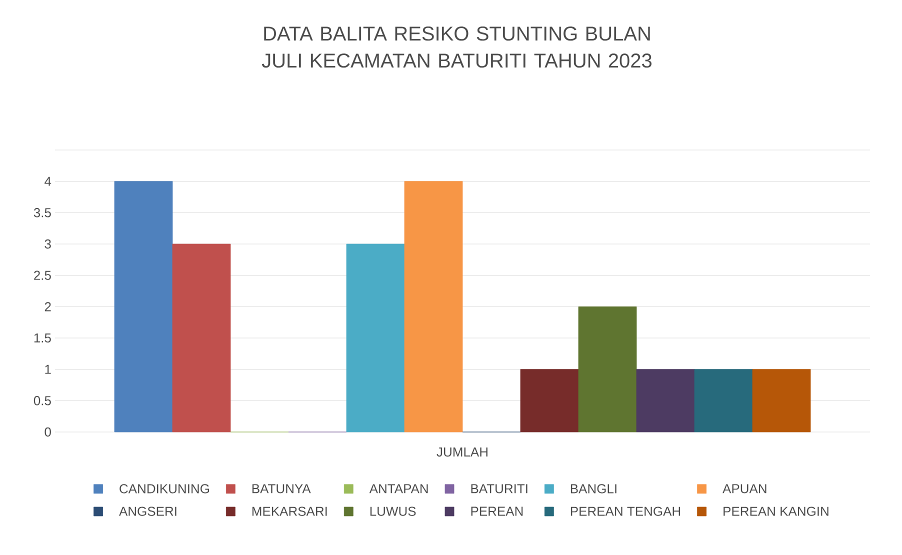  I want to click on legend-label: PEREAN, so click(497, 511).